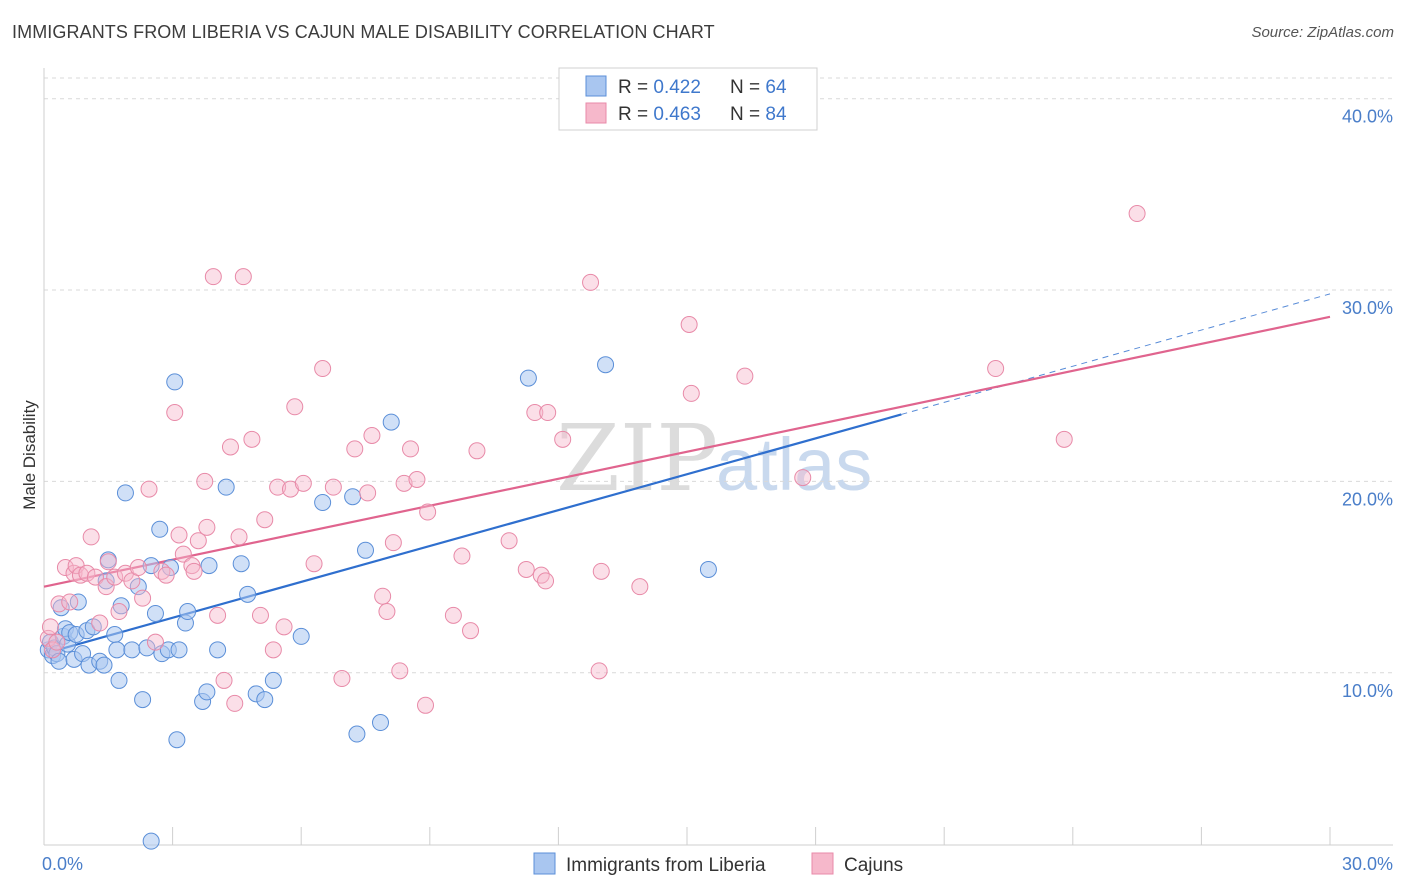  Describe the element at coordinates (1367, 691) in the screenshot. I see `y-tick-label-0: 10.0%` at that location.